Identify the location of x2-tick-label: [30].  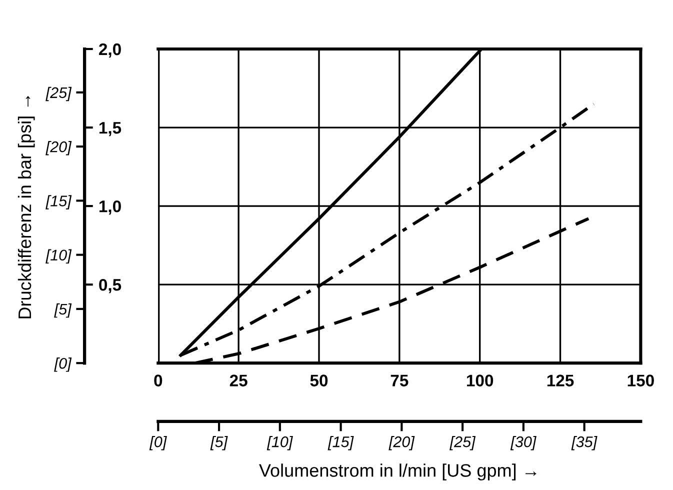
(523, 443).